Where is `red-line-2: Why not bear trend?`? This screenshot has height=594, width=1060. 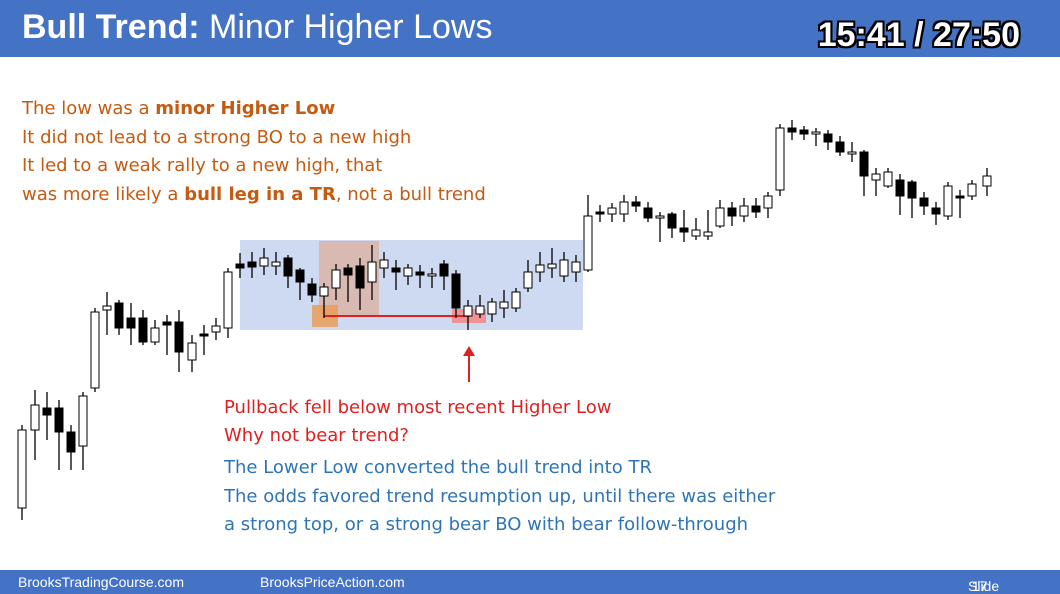 red-line-2: Why not bear trend? is located at coordinates (316, 435).